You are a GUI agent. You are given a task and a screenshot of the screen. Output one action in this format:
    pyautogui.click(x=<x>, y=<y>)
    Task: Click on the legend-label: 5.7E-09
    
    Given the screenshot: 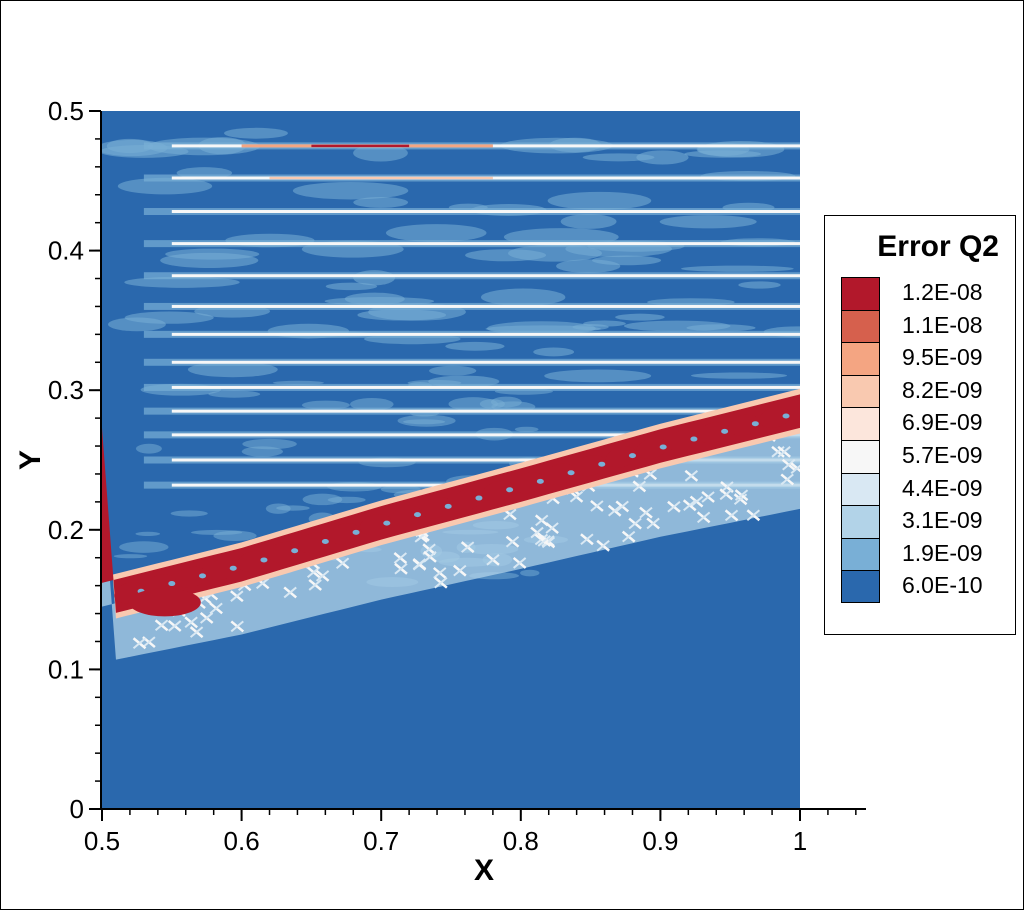 What is the action you would take?
    pyautogui.click(x=942, y=455)
    